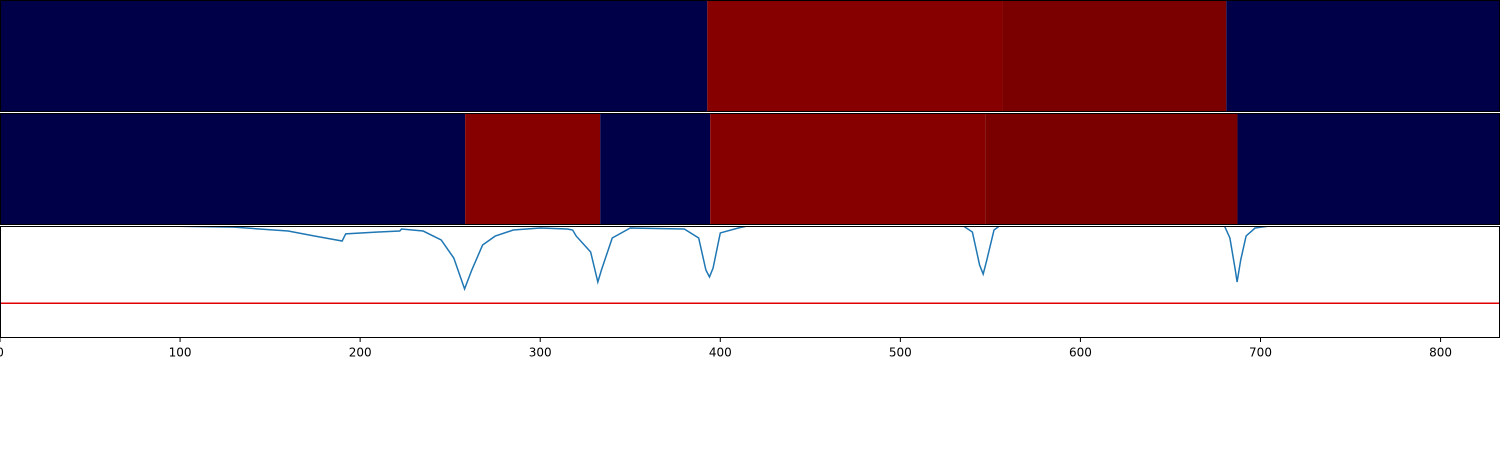  I want to click on x-tick-label: 100, so click(180, 353).